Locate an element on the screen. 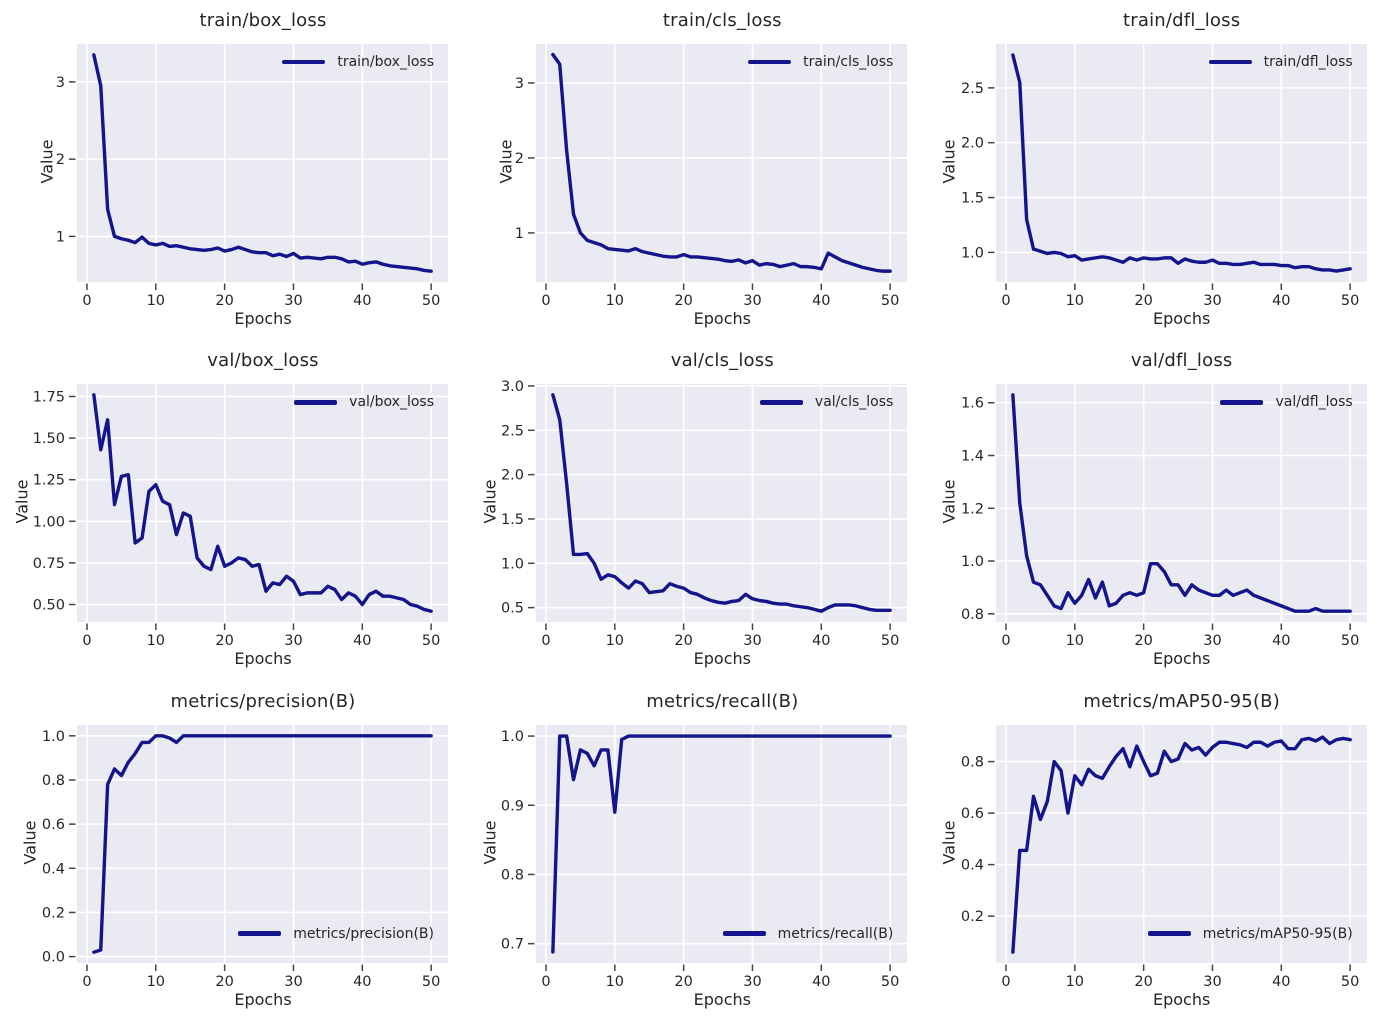 Image resolution: width=1378 pixels, height=1021 pixels. y-tick-label: 0.50 is located at coordinates (49, 606).